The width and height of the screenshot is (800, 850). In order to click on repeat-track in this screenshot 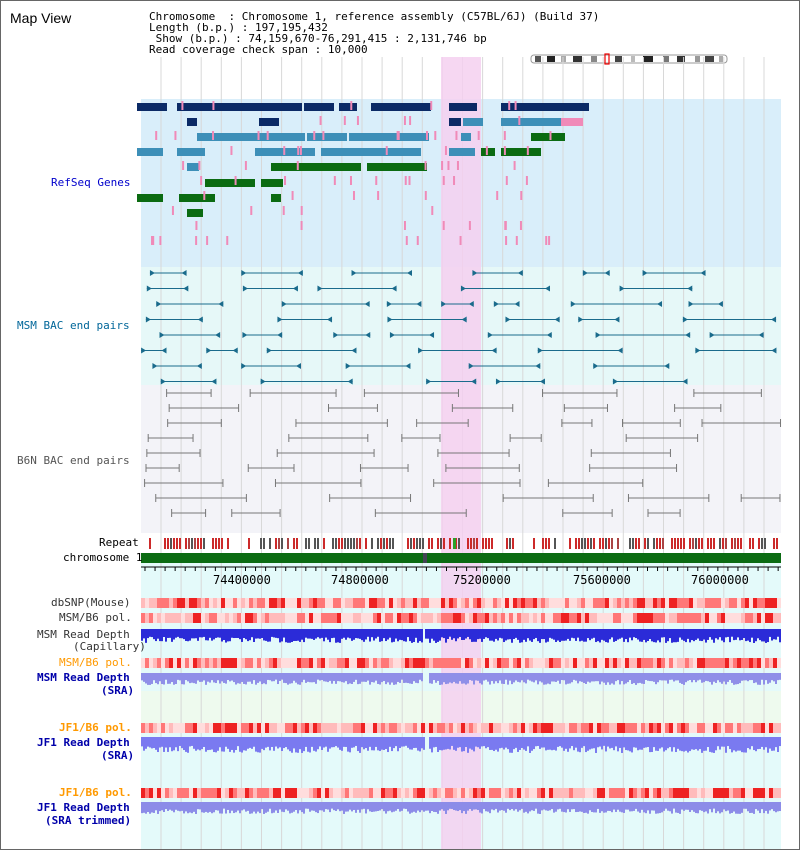, I will do `click(463, 543)`.